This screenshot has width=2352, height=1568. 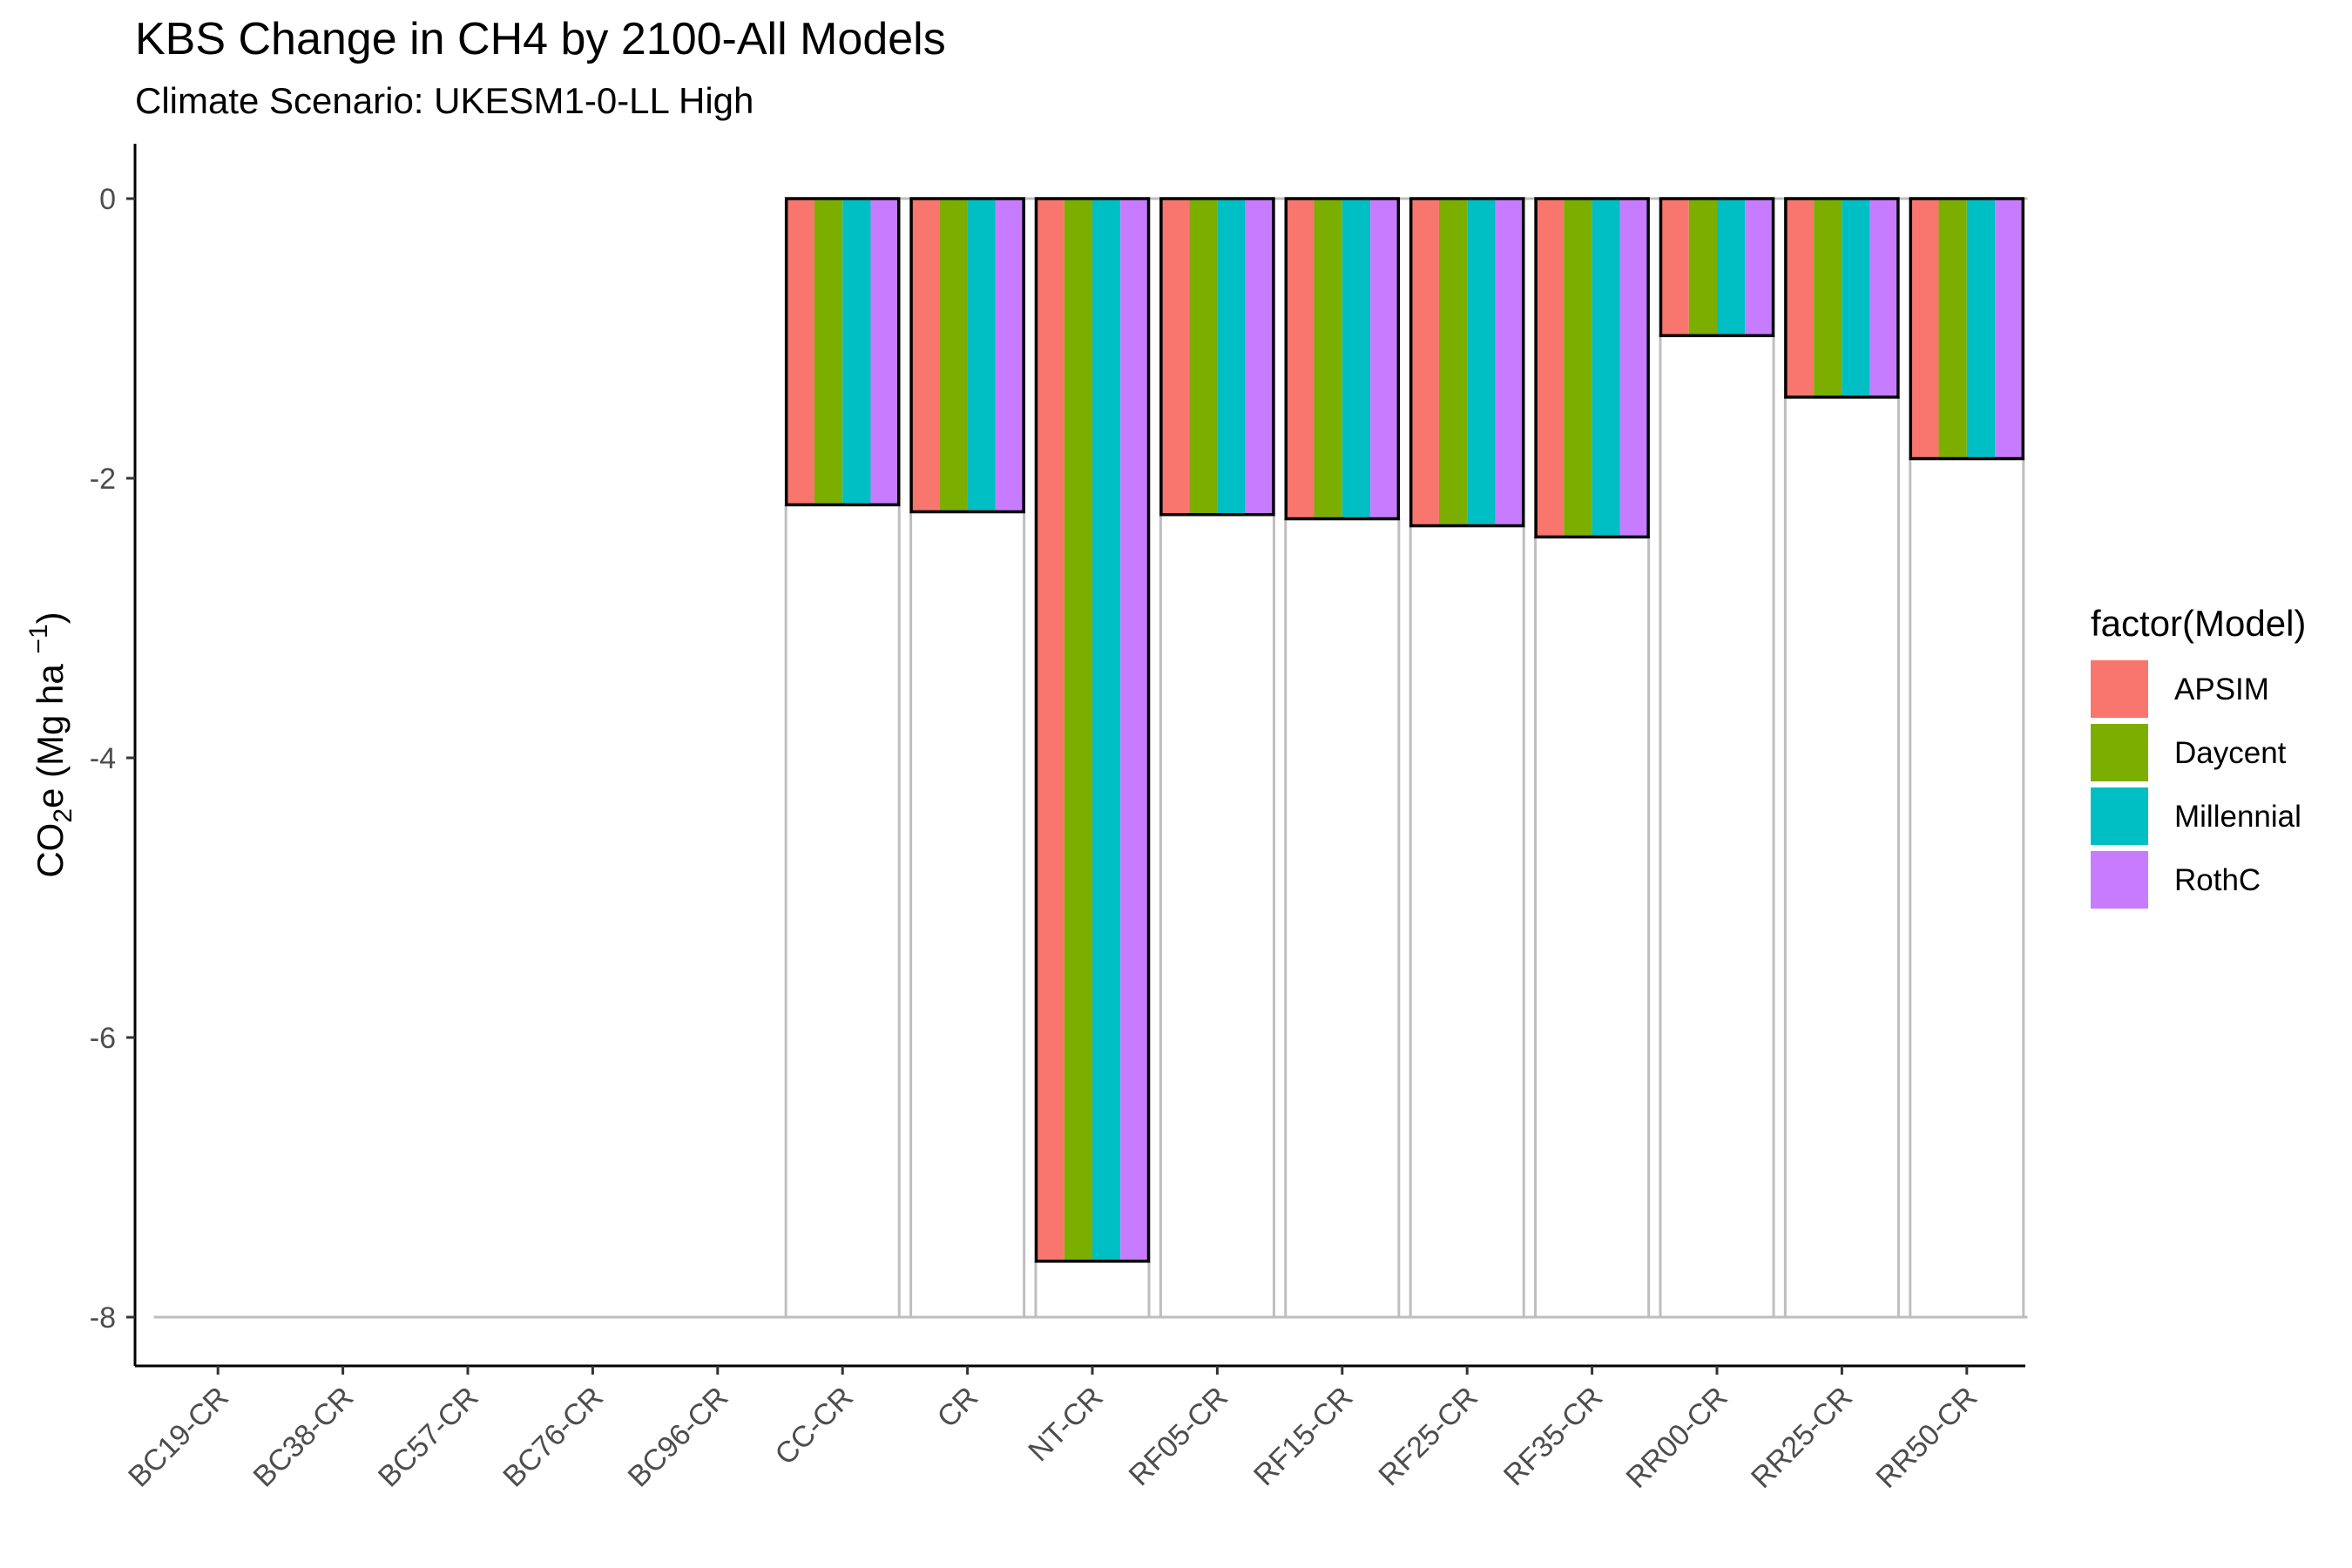 I want to click on x-tick-label-rf05-cr: RF05-CR, so click(x=1178, y=1437).